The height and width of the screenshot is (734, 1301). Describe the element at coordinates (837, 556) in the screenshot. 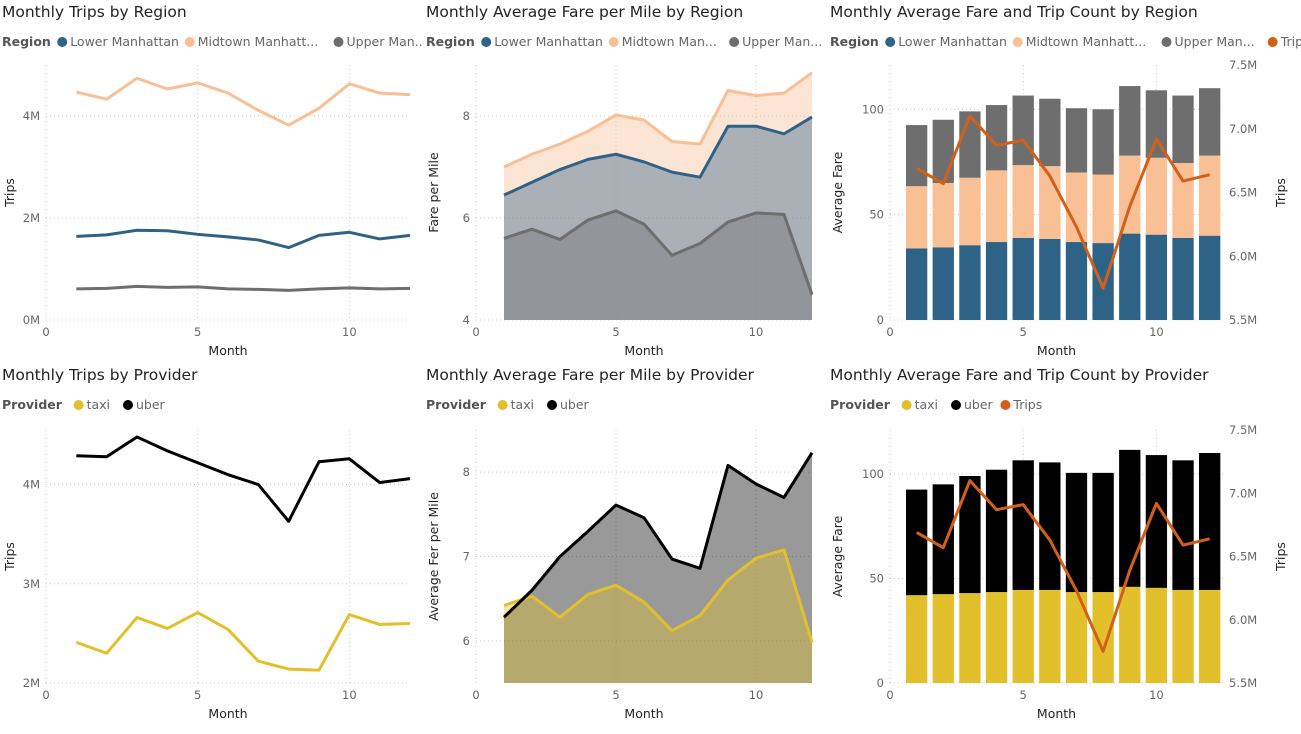

I see `y-axis-label: Average Fare` at that location.